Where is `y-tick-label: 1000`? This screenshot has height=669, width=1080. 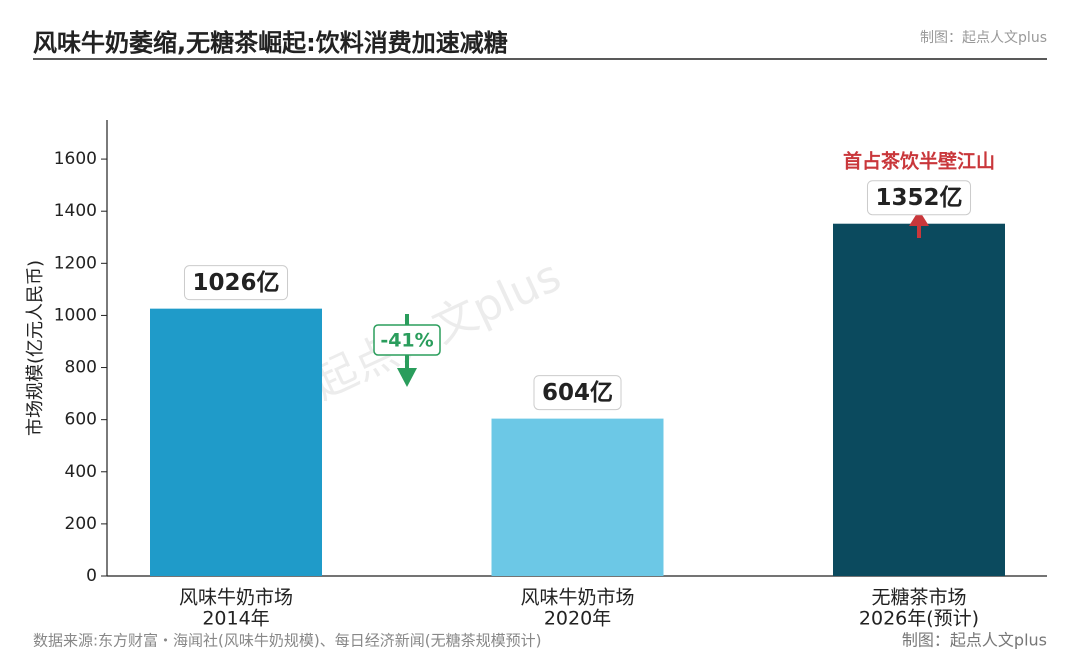
y-tick-label: 1000 is located at coordinates (75, 315).